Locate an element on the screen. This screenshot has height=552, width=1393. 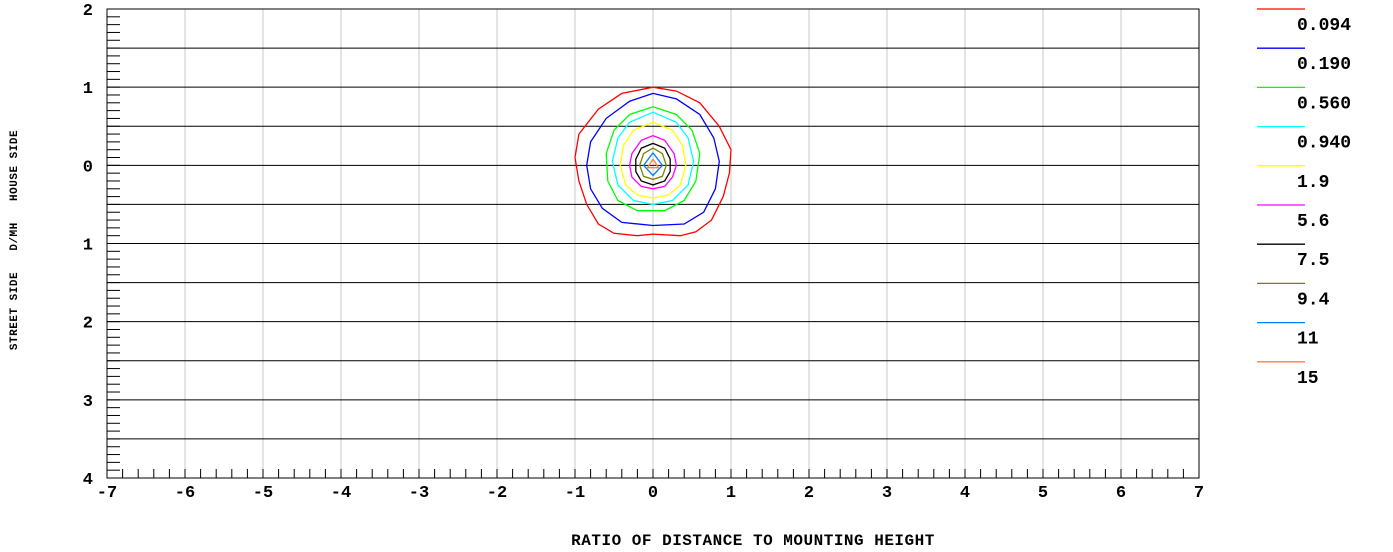
y-tick-label: 0 is located at coordinates (88, 167).